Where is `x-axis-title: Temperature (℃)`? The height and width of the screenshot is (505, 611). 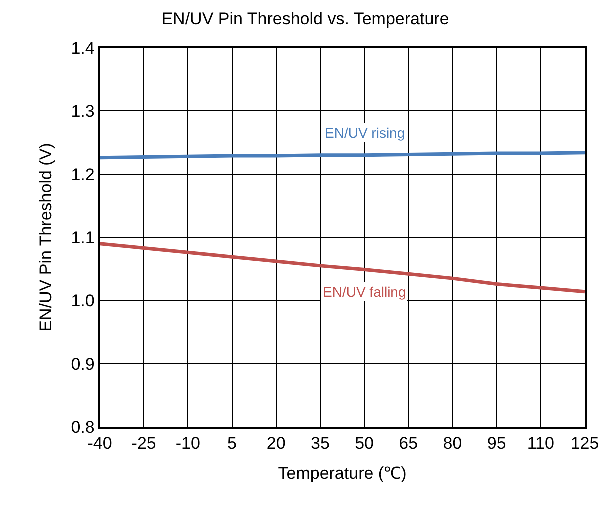 x-axis-title: Temperature (℃) is located at coordinates (342, 474).